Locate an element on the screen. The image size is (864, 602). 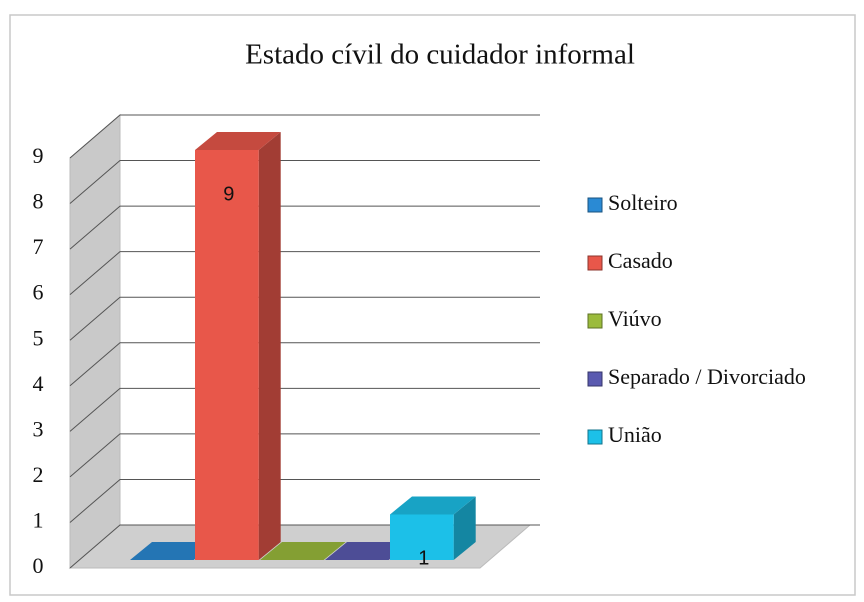
y-tick-label: 7 is located at coordinates (38, 246).